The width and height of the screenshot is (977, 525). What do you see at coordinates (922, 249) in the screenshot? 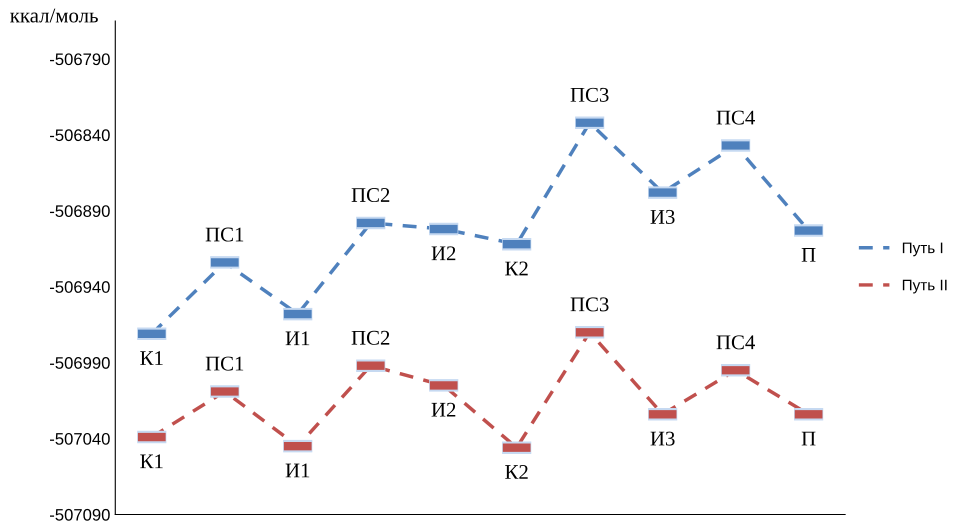
I see `legend-label: Путь I` at bounding box center [922, 249].